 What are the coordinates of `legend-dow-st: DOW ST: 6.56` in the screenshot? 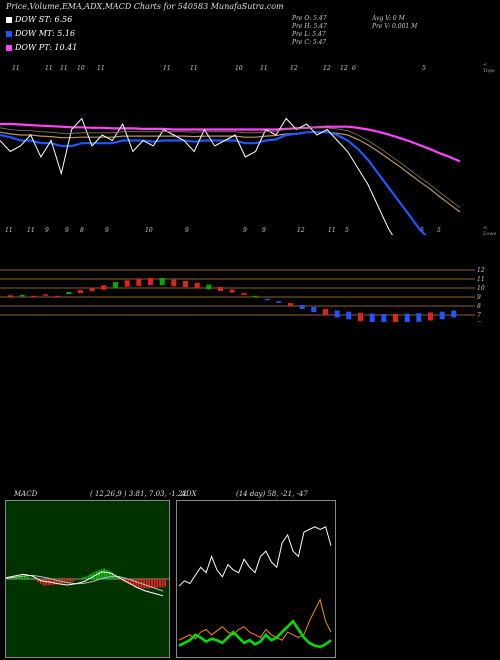 It's located at (39, 19).